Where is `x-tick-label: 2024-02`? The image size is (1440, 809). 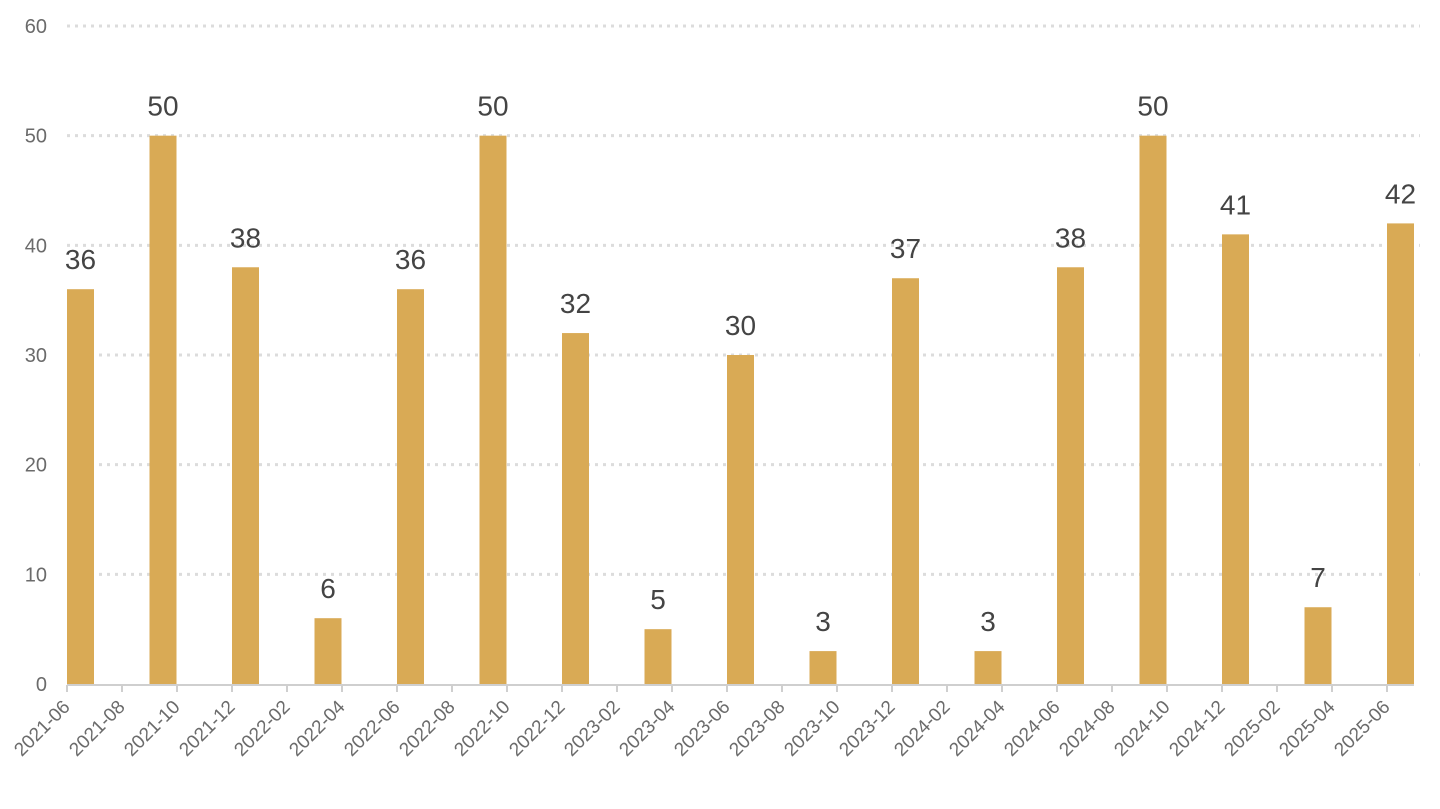
x-tick-label: 2024-02 is located at coordinates (922, 729).